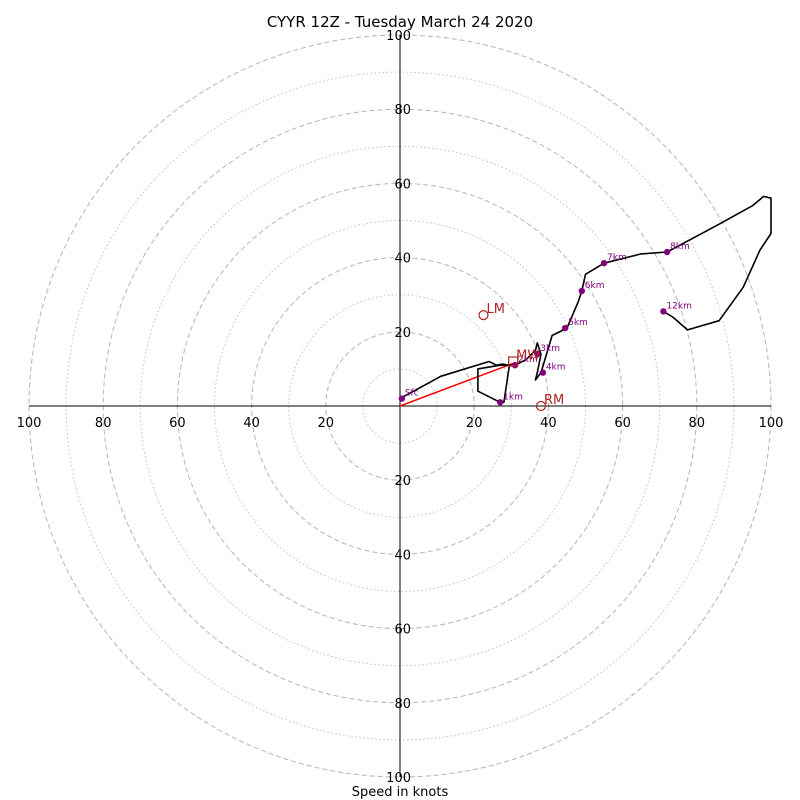  I want to click on storm-motion-markers: LM MW RM, so click(521, 357).